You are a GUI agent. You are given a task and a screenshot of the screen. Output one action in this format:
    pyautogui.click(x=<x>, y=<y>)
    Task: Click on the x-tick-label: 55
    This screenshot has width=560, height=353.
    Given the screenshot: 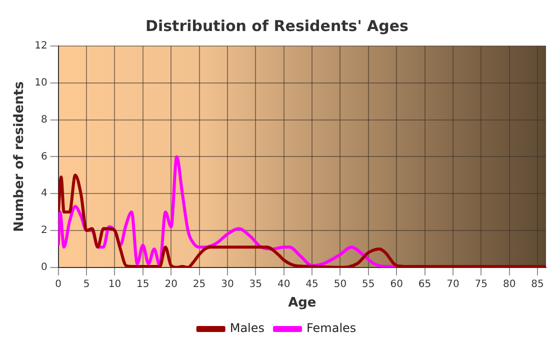 What is the action you would take?
    pyautogui.click(x=368, y=284)
    